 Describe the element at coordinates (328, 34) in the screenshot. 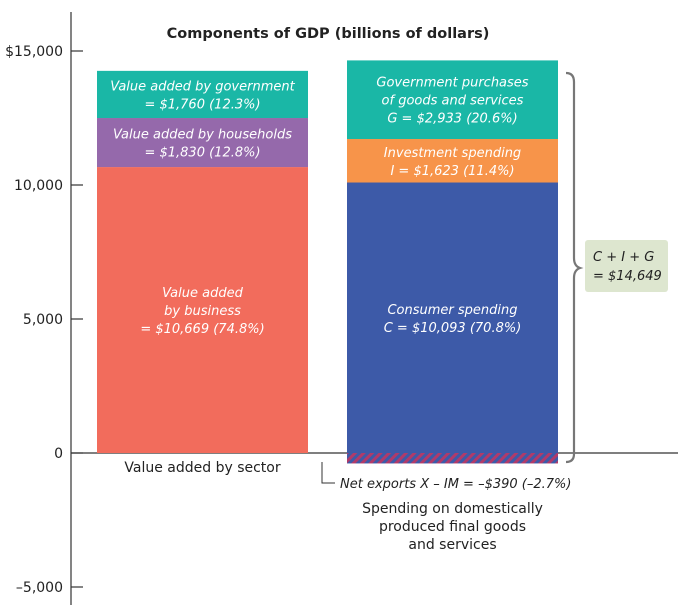

I see `chart-title: Components of GDP (billions of dollars)` at that location.